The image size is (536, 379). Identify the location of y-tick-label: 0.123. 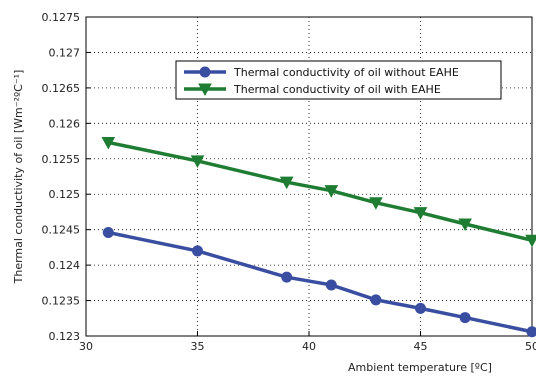
(65, 336).